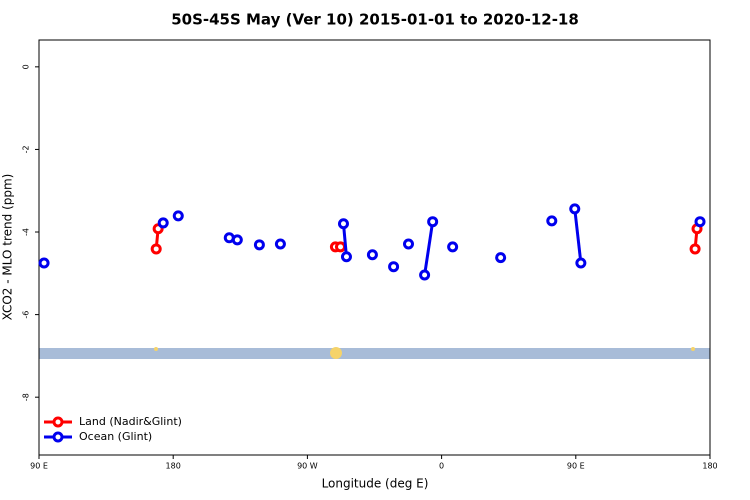 The image size is (750, 500). What do you see at coordinates (26, 232) in the screenshot?
I see `y-tick-label: -4` at bounding box center [26, 232].